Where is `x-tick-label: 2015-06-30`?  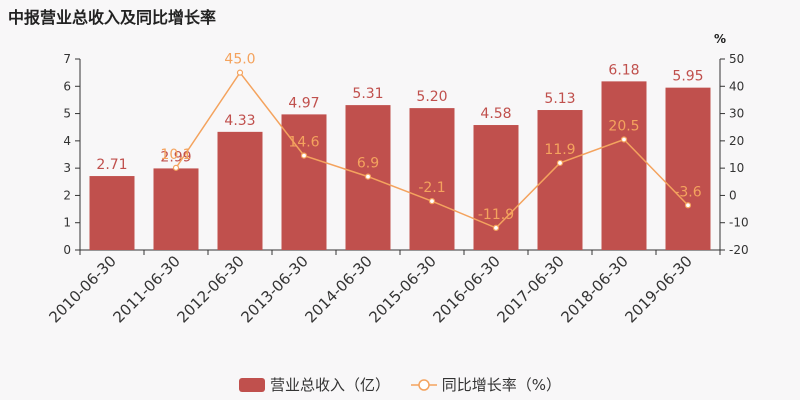
x-tick-label: 2015-06-30 is located at coordinates (402, 289).